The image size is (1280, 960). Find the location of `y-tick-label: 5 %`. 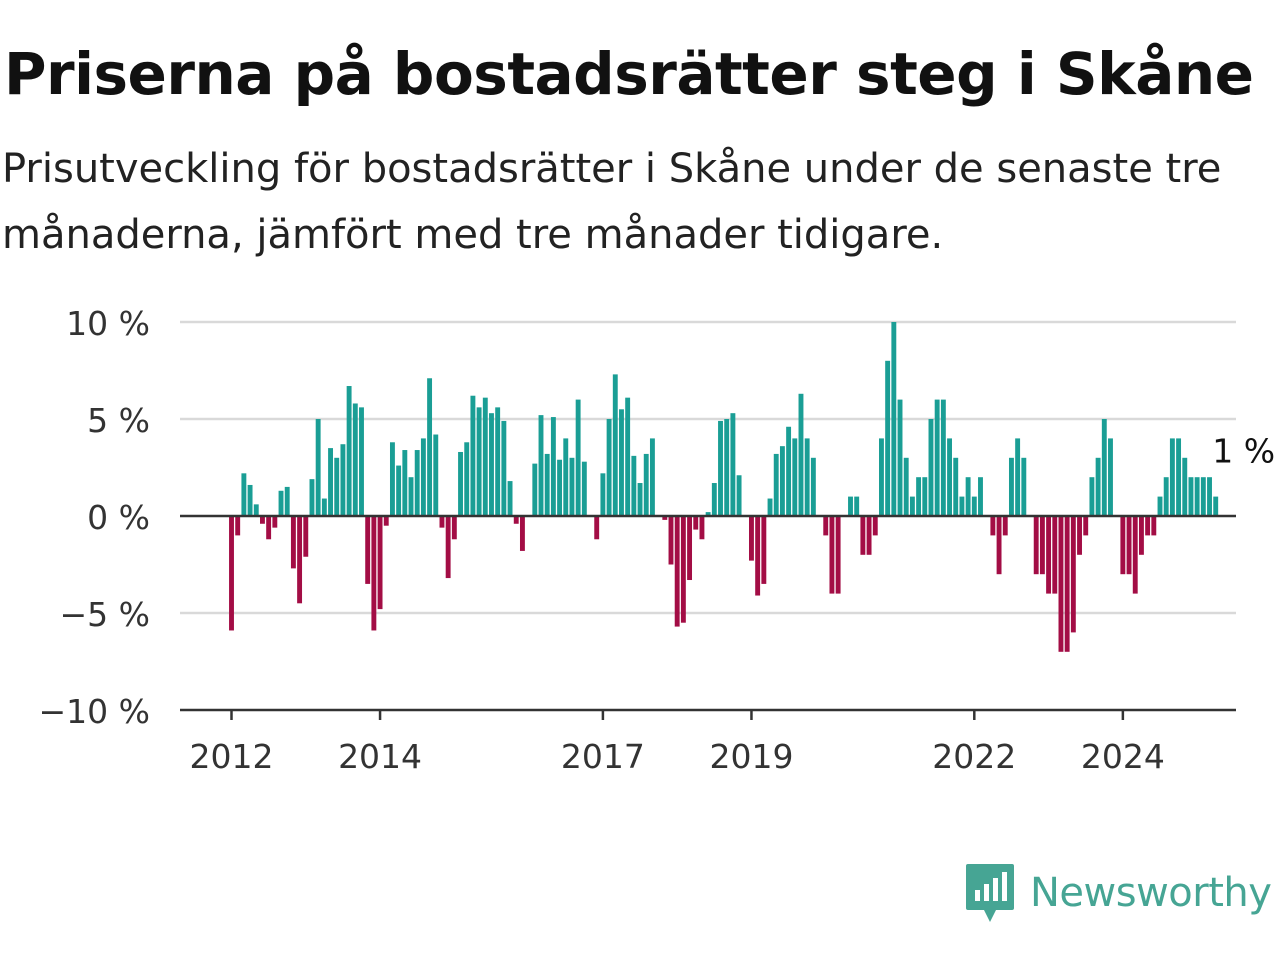

y-tick-label: 5 % is located at coordinates (118, 420).